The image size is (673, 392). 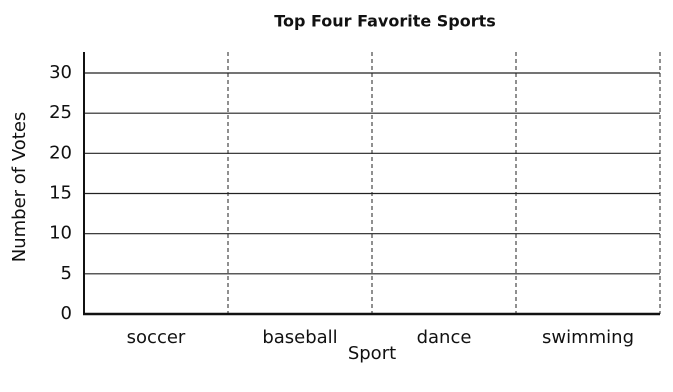 I want to click on x-tick-label: dance, so click(x=444, y=337).